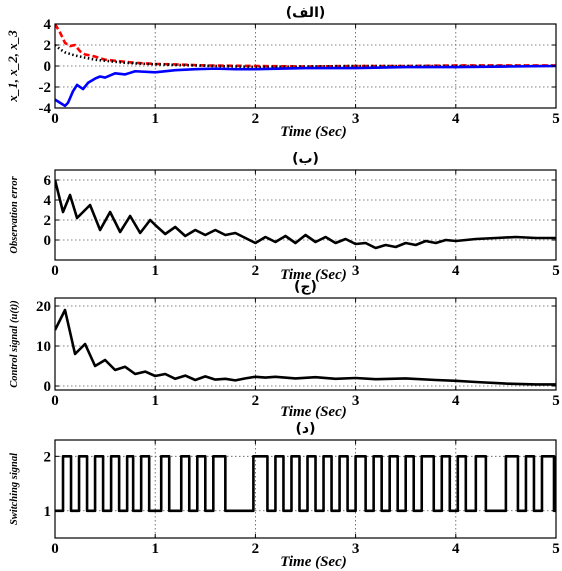 The width and height of the screenshot is (562, 571). What do you see at coordinates (12, 66) in the screenshot?
I see `y-axis-label: x_1, x_2, x_3` at bounding box center [12, 66].